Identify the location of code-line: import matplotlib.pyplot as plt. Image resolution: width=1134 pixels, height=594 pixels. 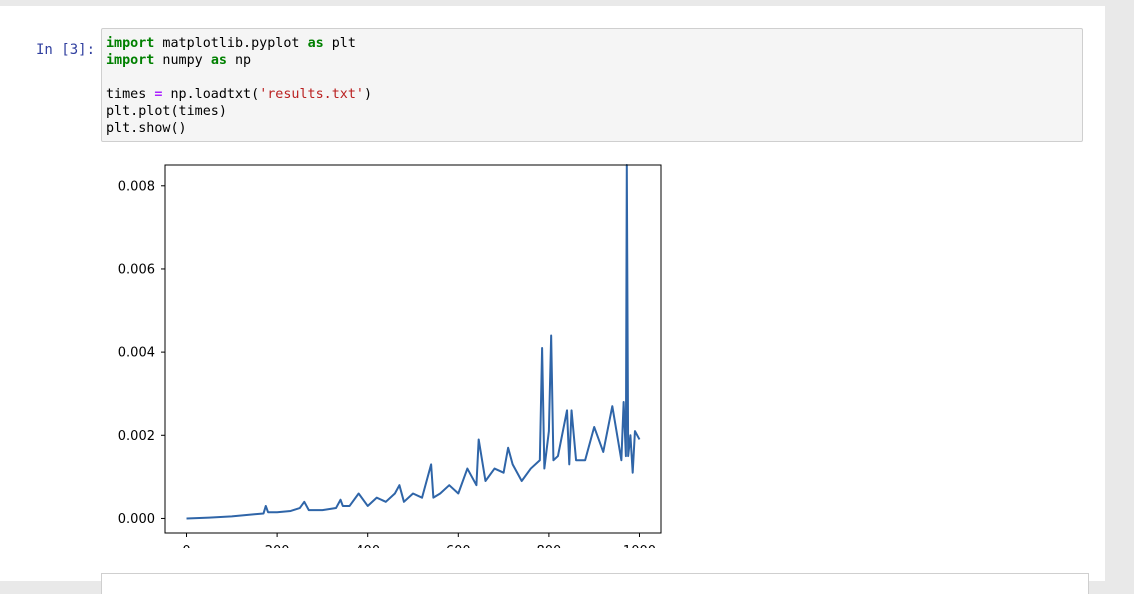
(231, 43).